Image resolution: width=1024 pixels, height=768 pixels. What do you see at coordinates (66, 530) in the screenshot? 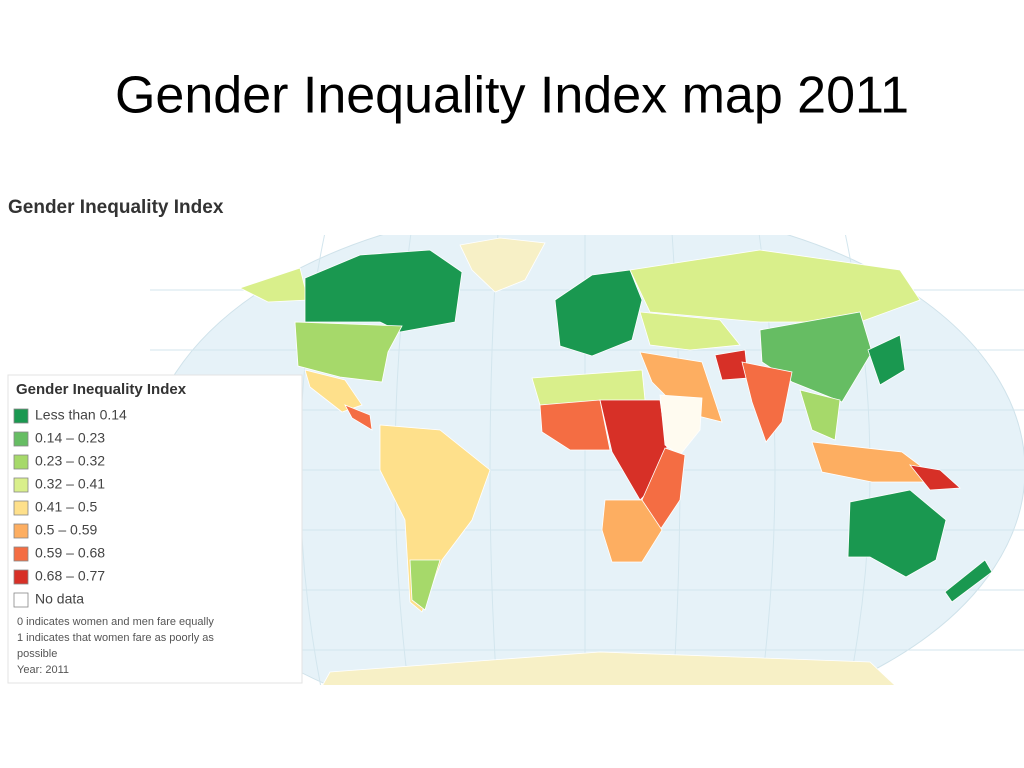
I see `legend-label: 0.5 – 0.59` at bounding box center [66, 530].